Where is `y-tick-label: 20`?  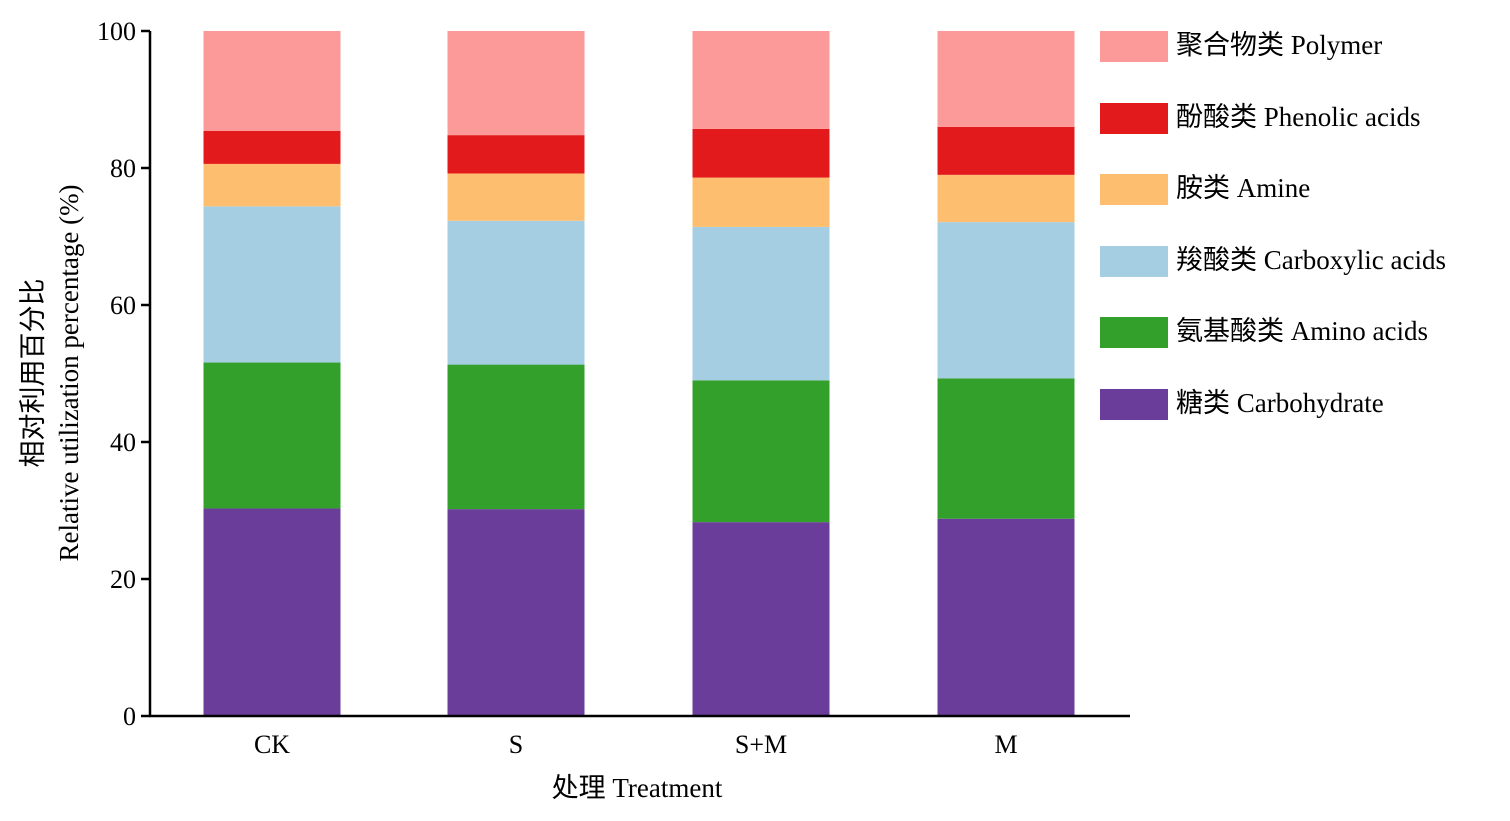
y-tick-label: 20 is located at coordinates (123, 579).